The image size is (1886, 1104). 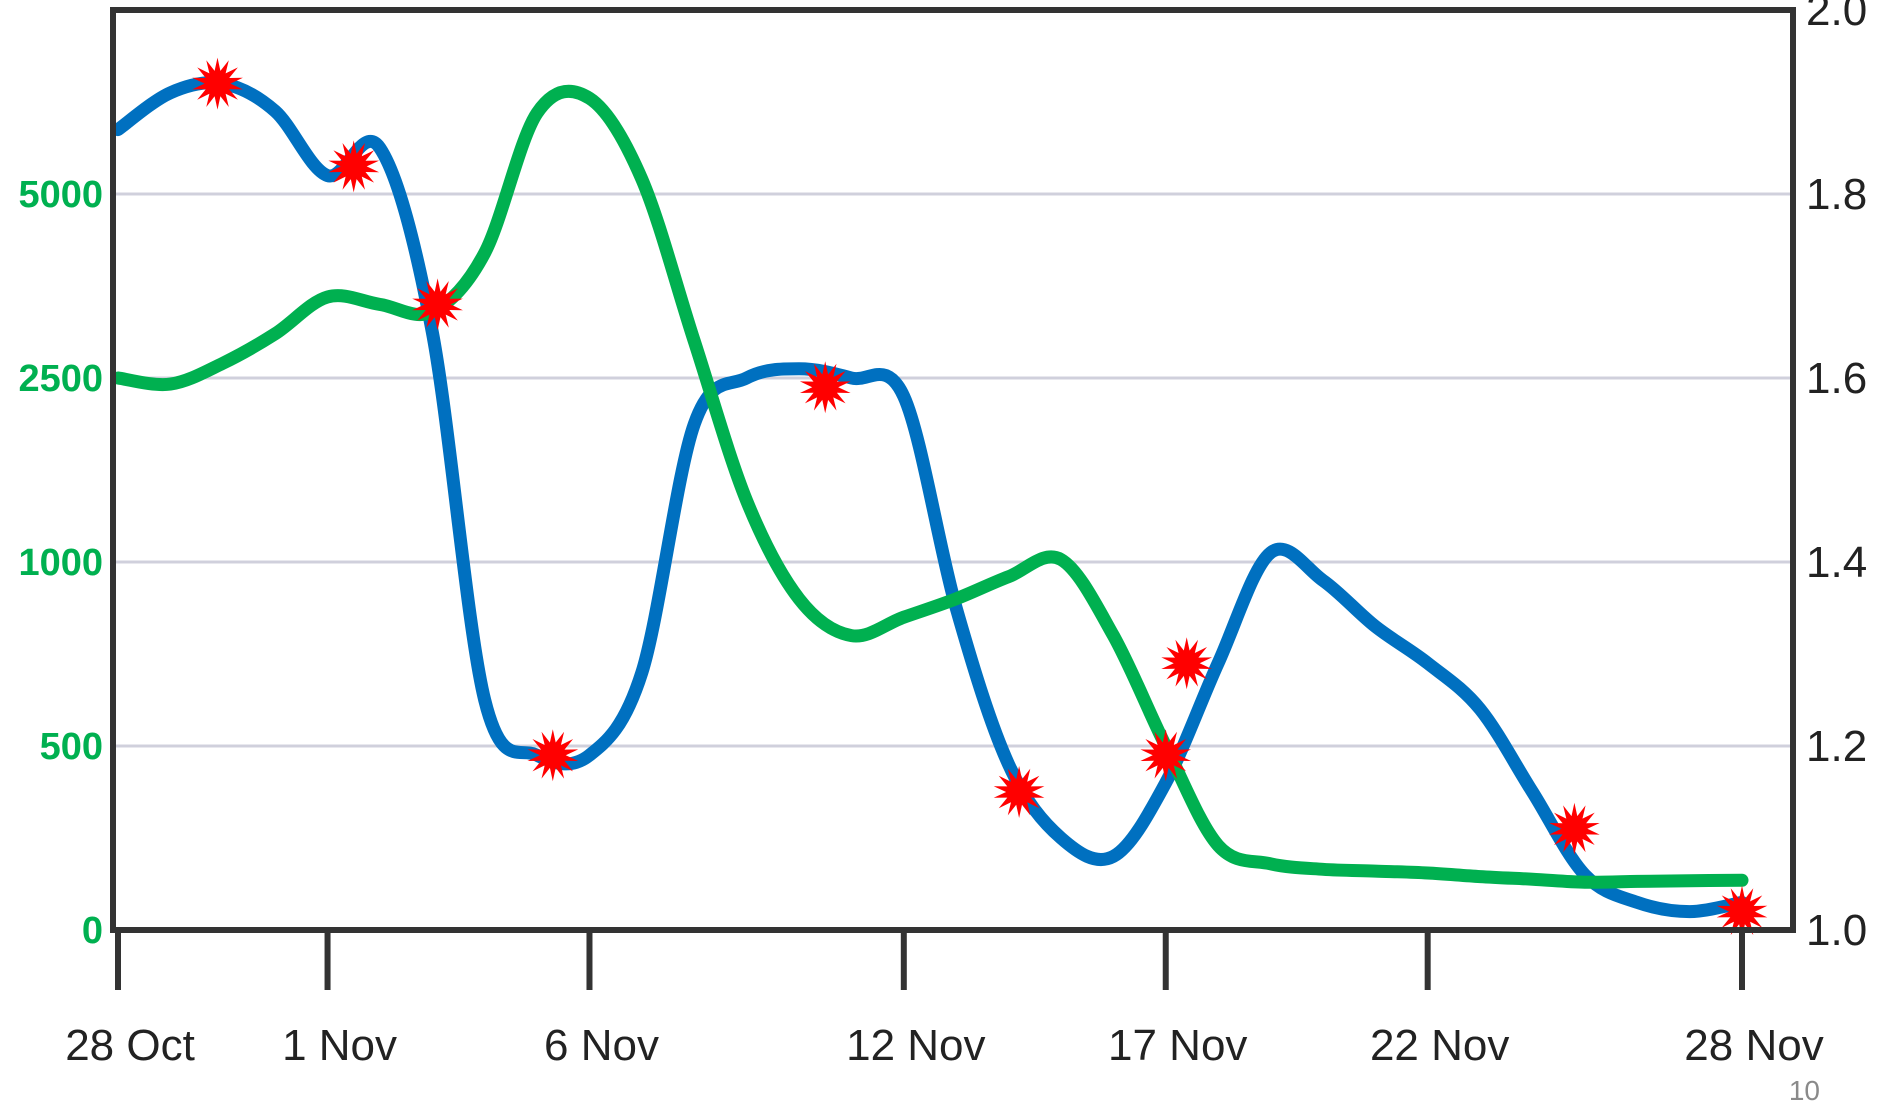 What do you see at coordinates (1439, 1045) in the screenshot?
I see `x-axis-tick-label: 22 Nov` at bounding box center [1439, 1045].